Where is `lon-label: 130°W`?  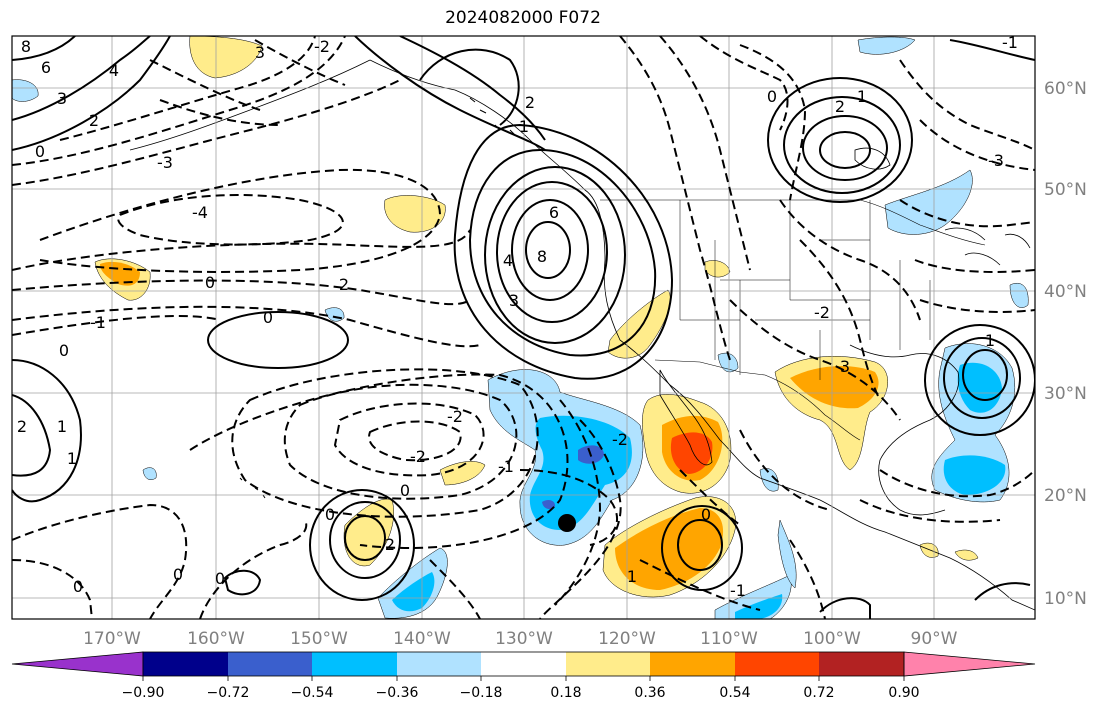 lon-label: 130°W is located at coordinates (524, 639).